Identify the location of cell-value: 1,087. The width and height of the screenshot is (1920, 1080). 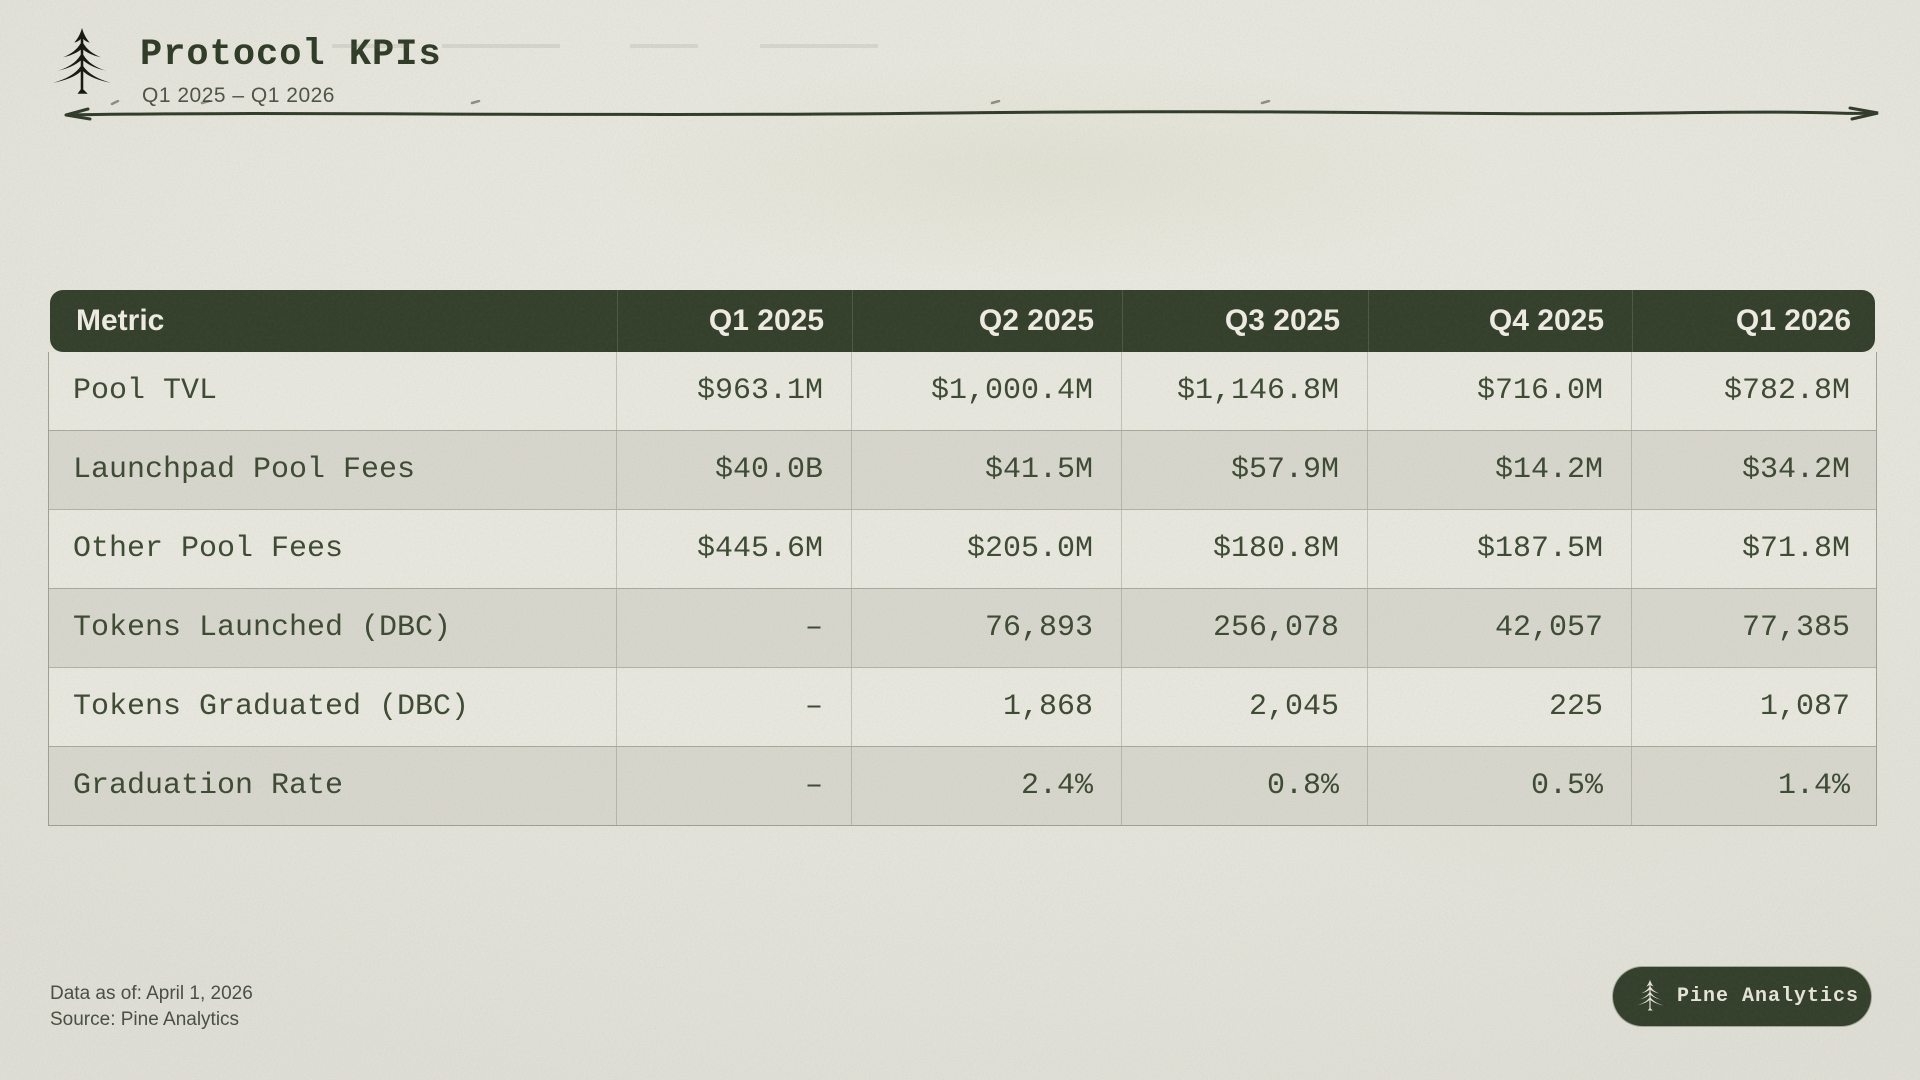
(1754, 707).